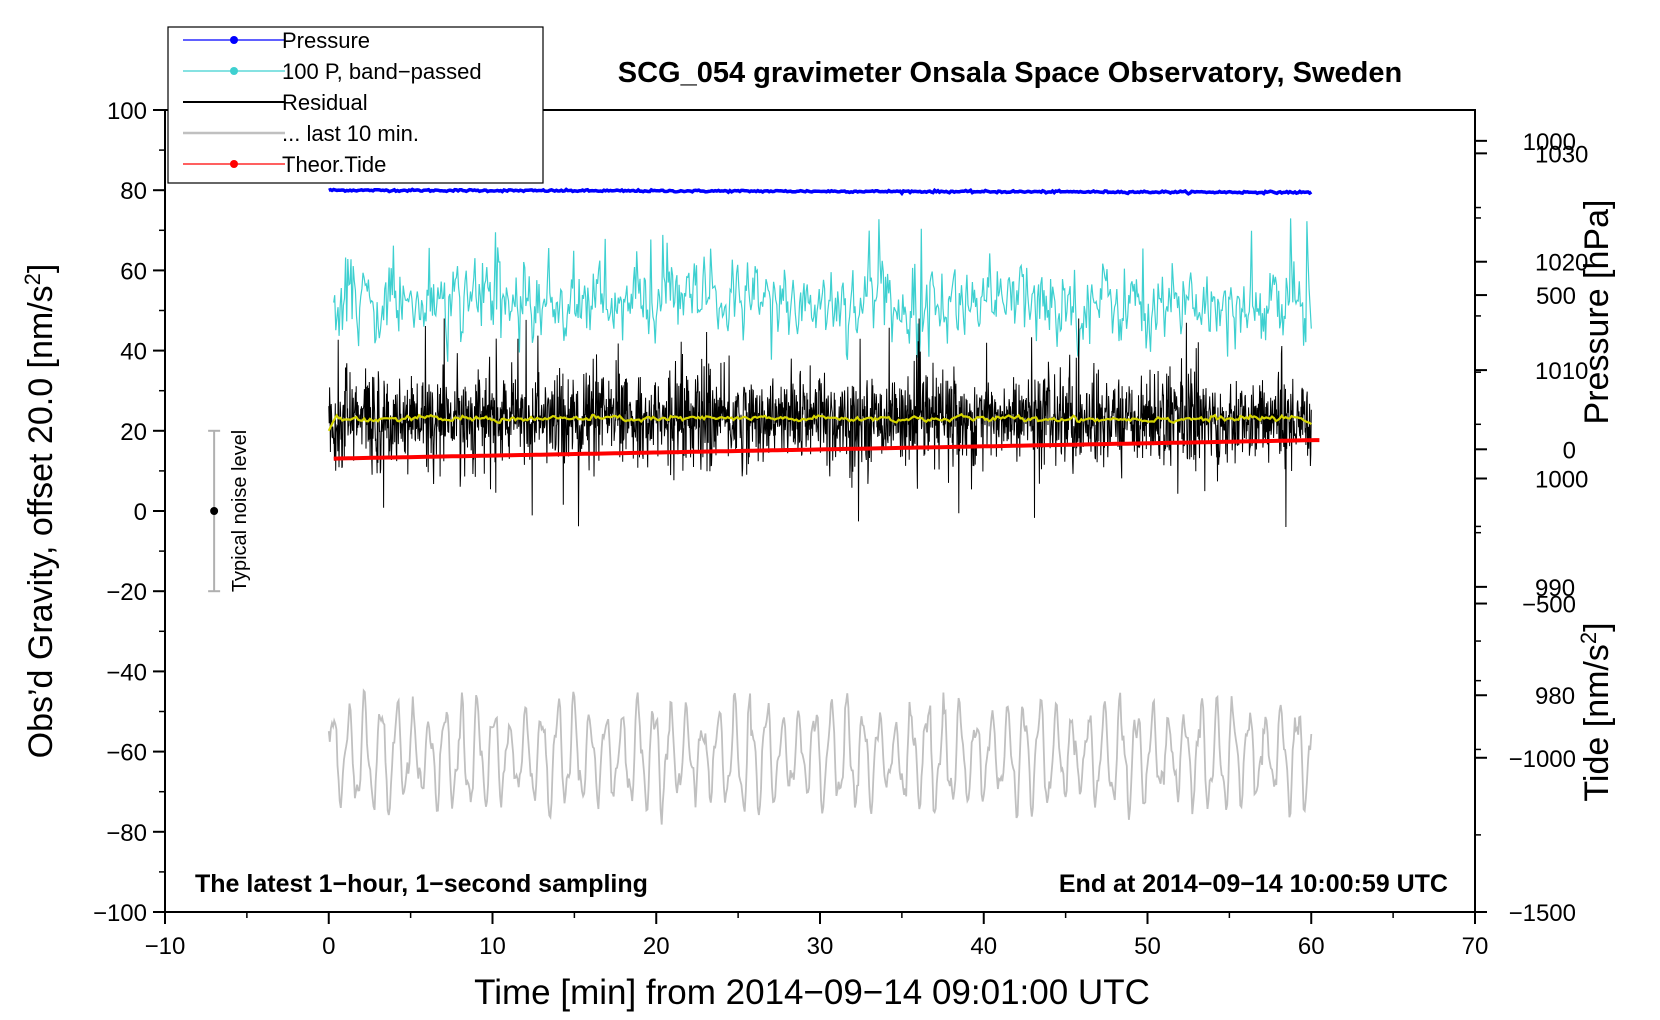  I want to click on noise-level-label: Typical noise level, so click(240, 511).